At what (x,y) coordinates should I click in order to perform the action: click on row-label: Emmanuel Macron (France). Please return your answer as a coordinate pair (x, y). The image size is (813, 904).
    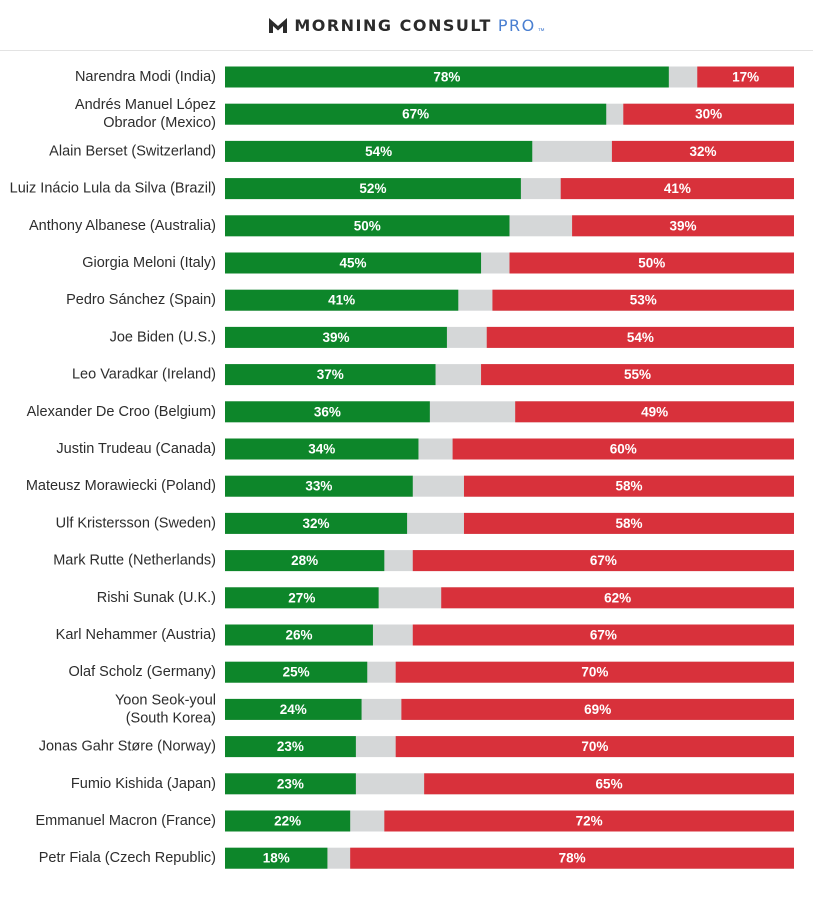
    Looking at the image, I should click on (126, 821).